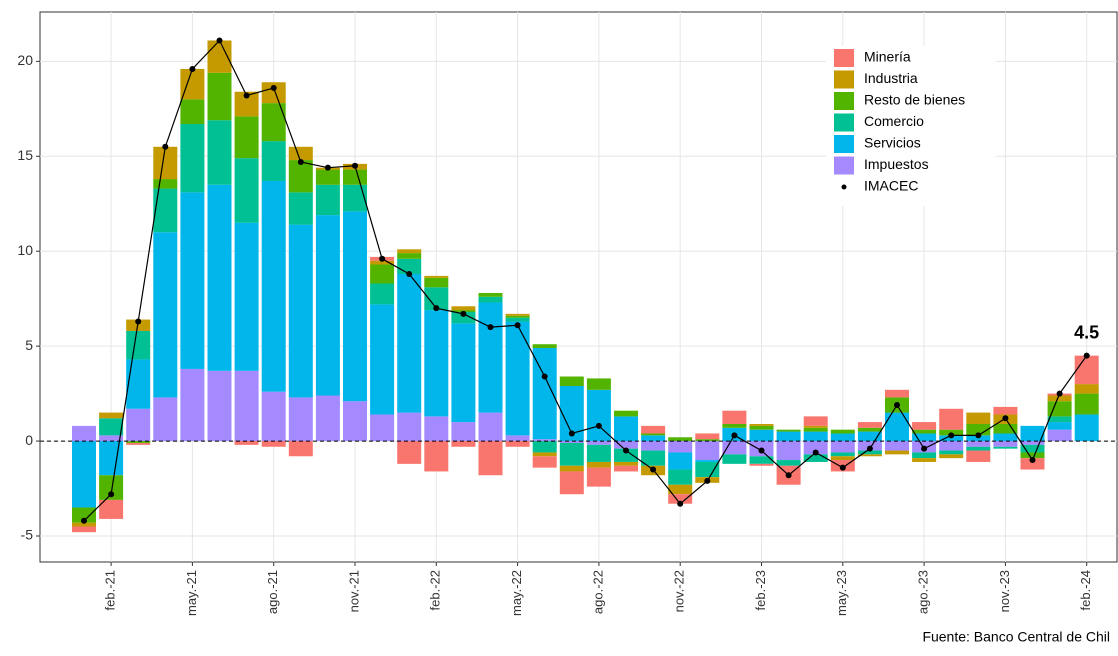 Image resolution: width=1118 pixels, height=656 pixels. Describe the element at coordinates (191, 593) in the screenshot. I see `x-tick-label: may.-21` at that location.